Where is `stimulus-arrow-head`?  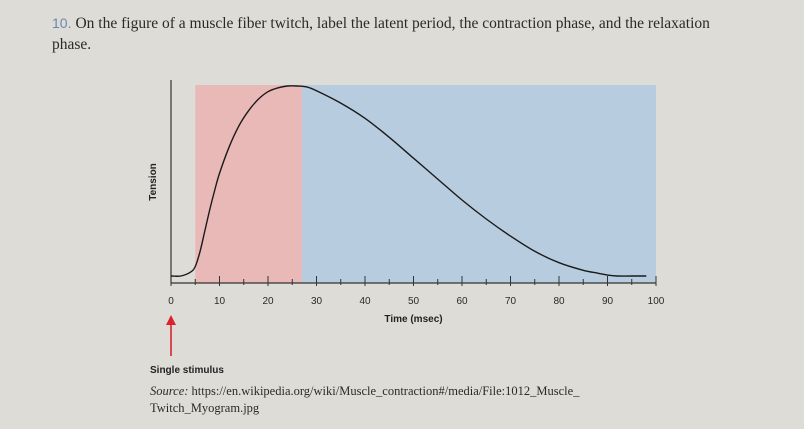 stimulus-arrow-head is located at coordinates (171, 320).